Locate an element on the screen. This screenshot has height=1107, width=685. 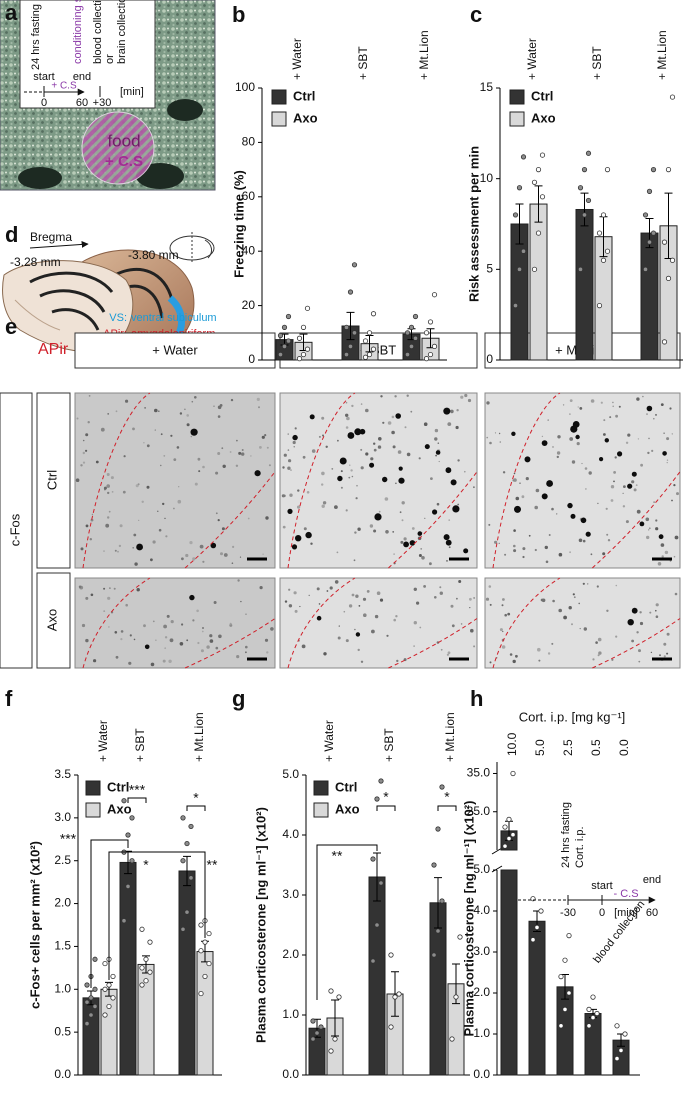
region-boundary is located at coordinates (321, 480).